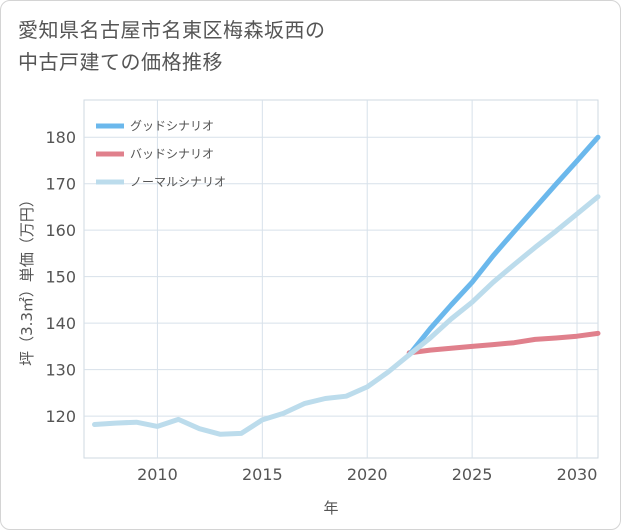 The height and width of the screenshot is (530, 621). What do you see at coordinates (60, 416) in the screenshot?
I see `y-tick-label: 120` at bounding box center [60, 416].